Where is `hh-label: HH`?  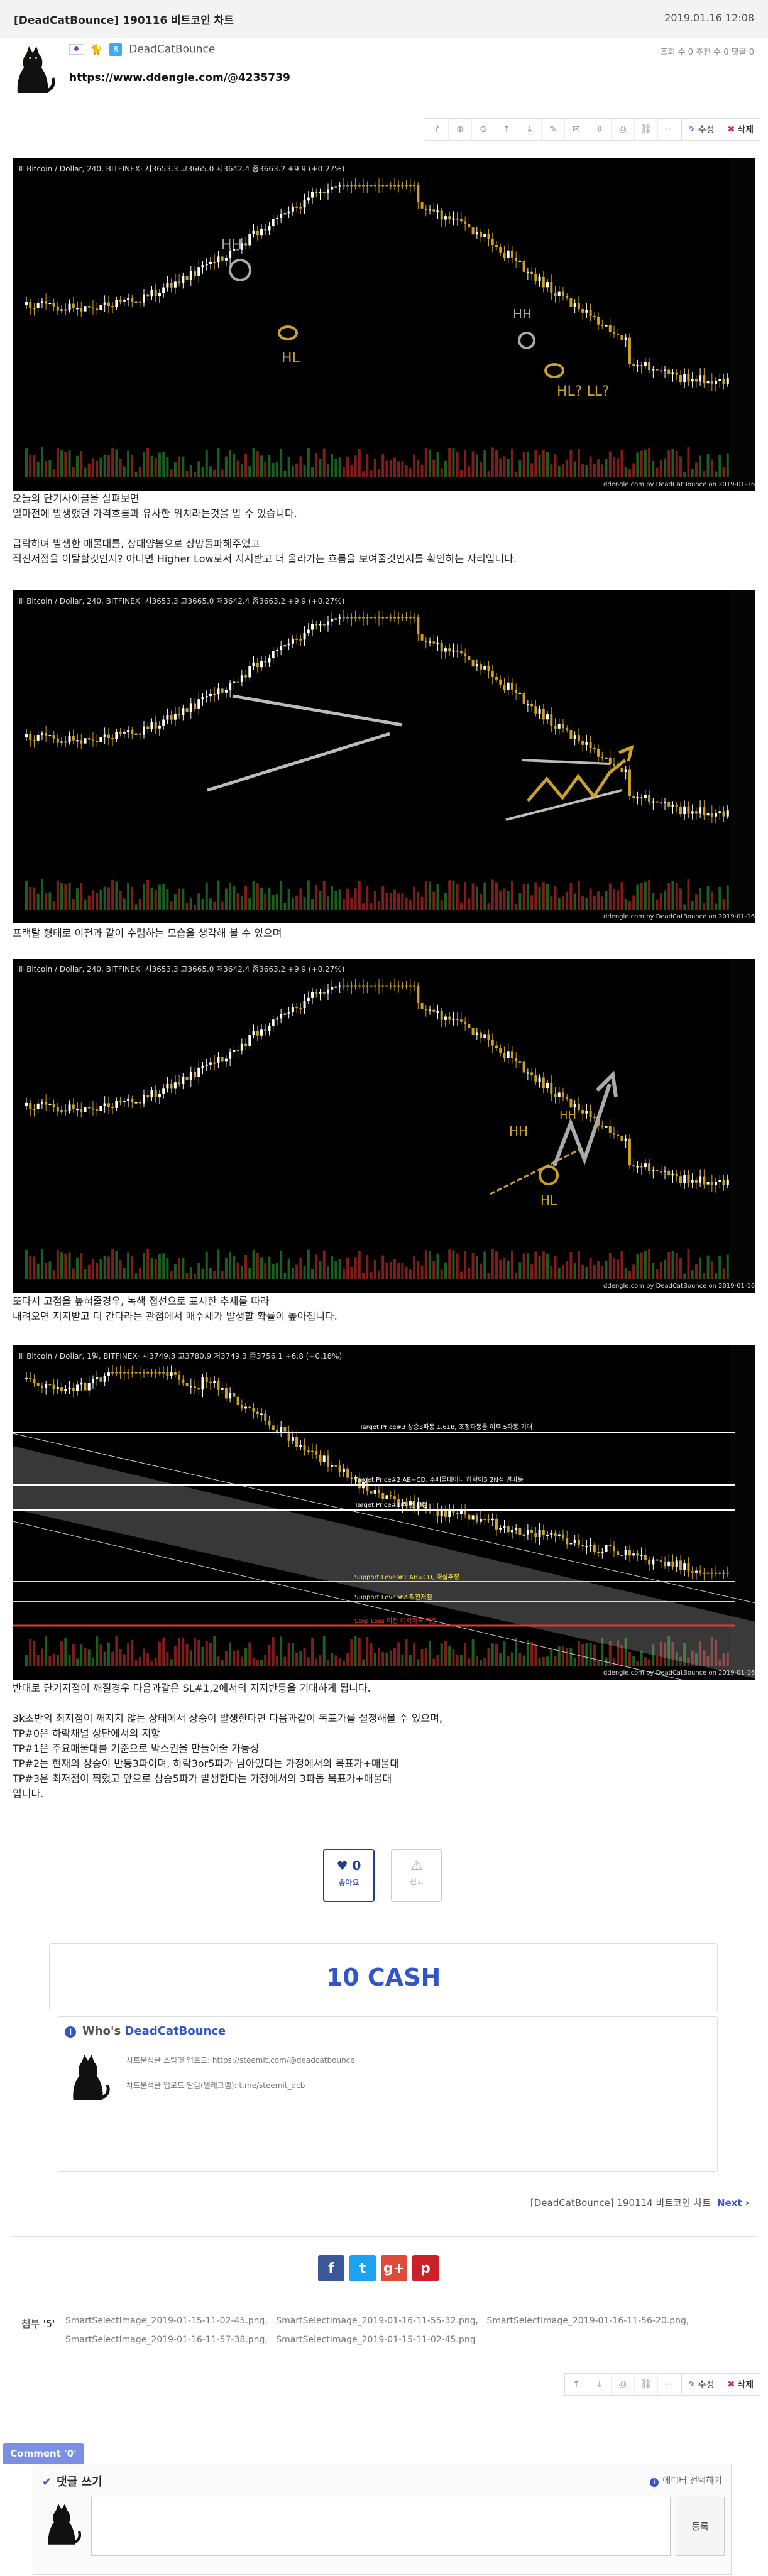
hh-label: HH is located at coordinates (231, 245).